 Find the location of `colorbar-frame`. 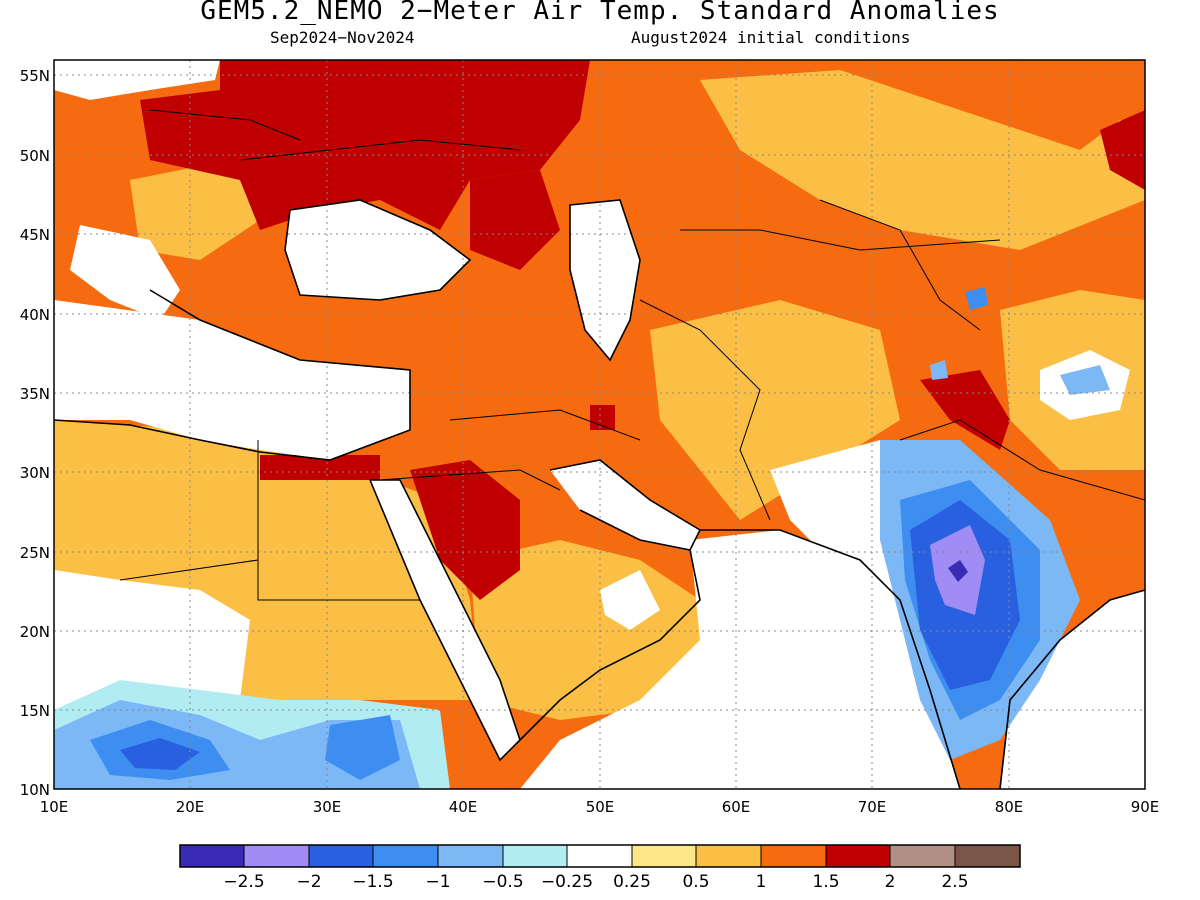

colorbar-frame is located at coordinates (600, 856).